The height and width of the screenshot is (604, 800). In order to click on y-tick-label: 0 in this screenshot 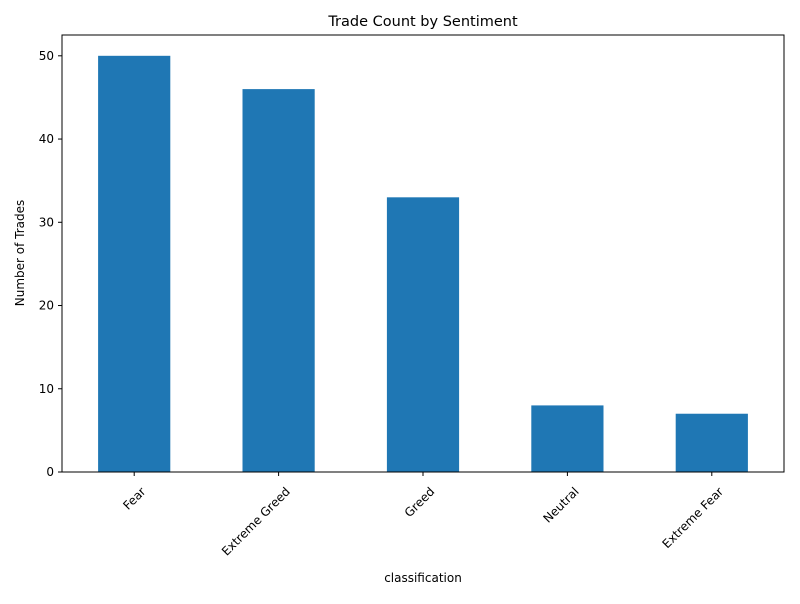, I will do `click(50, 472)`.